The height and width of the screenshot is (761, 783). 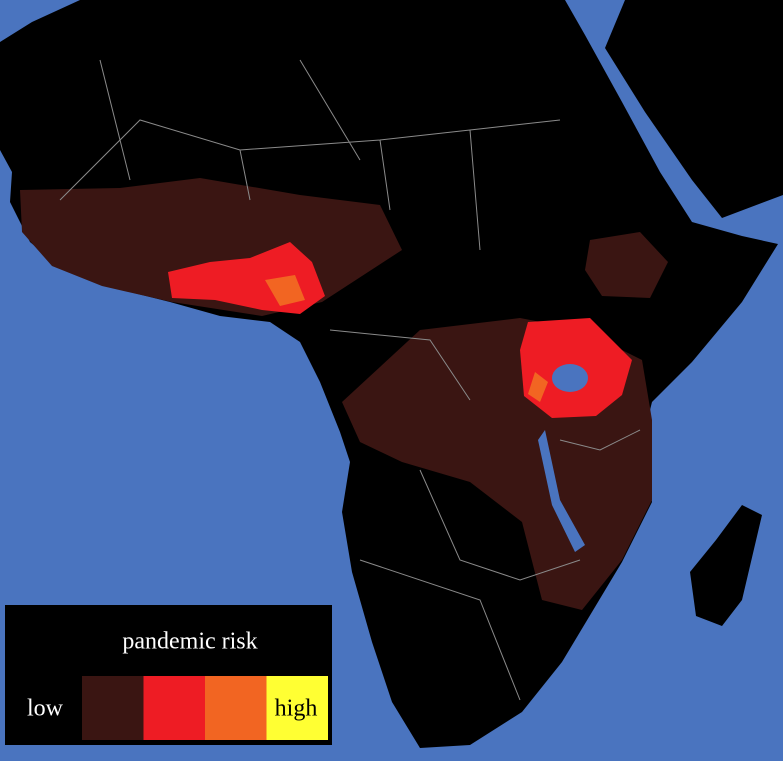 What do you see at coordinates (570, 378) in the screenshot?
I see `lake-victoria` at bounding box center [570, 378].